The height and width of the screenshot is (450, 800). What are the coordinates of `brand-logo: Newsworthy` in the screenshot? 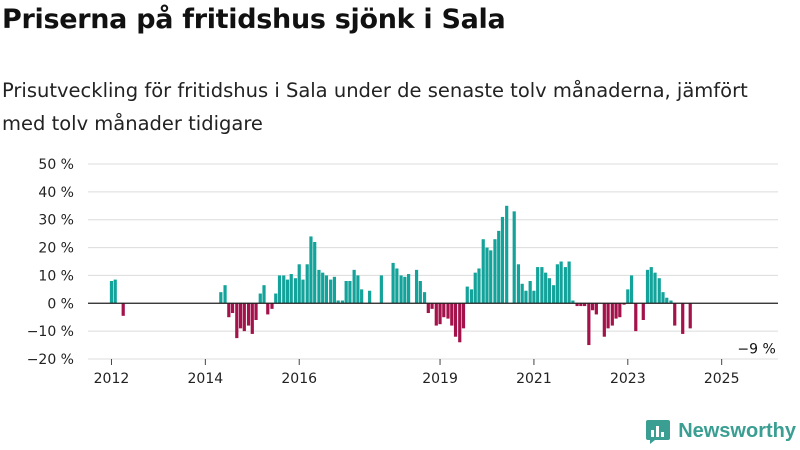 It's located at (720, 431).